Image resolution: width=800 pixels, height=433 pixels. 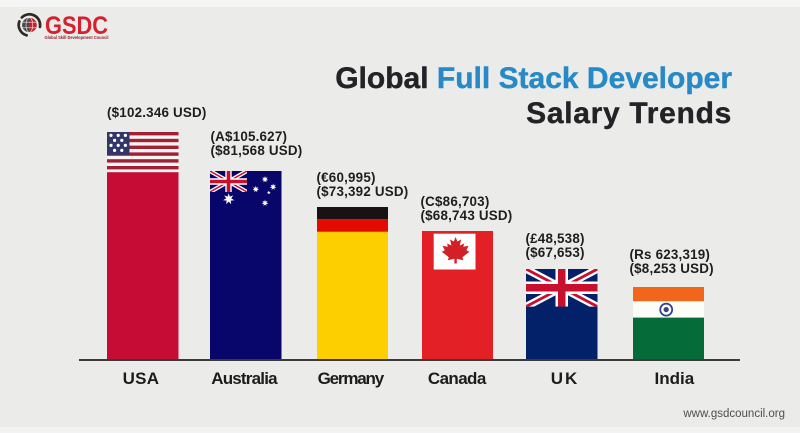 I want to click on svg-text:Global Skill Development Counc: Global Skill Development Council, so click(x=77, y=37).